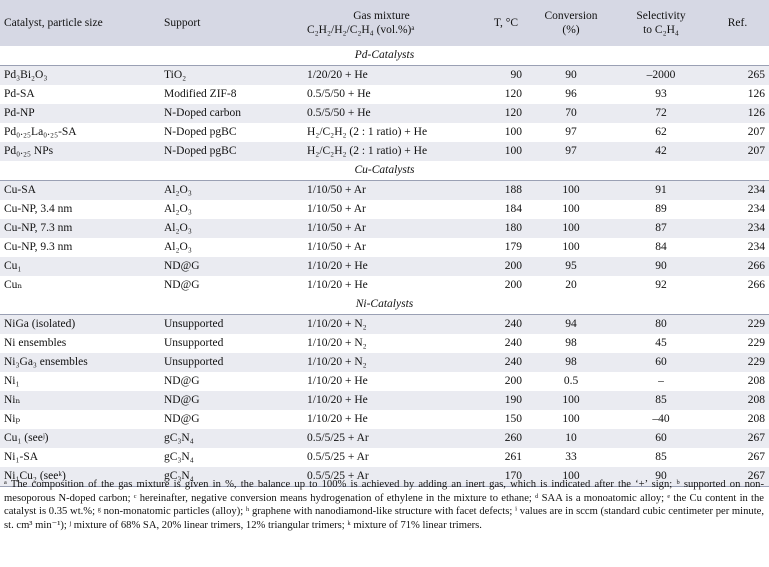  Describe the element at coordinates (506, 477) in the screenshot. I see `cell-temperature: 170` at that location.